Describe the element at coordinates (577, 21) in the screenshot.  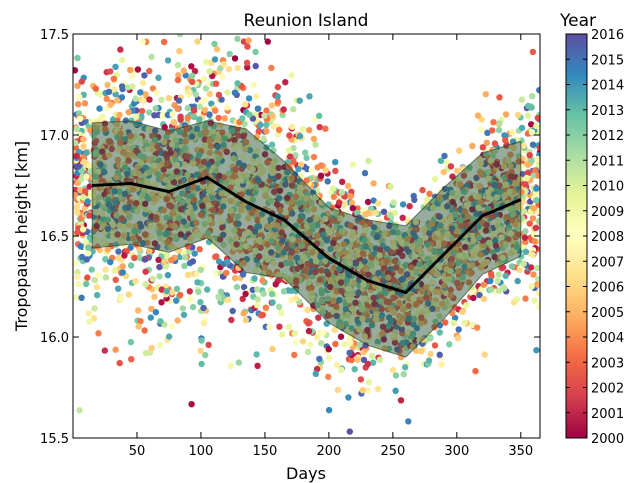
I see `colorbar-title: Year` at that location.